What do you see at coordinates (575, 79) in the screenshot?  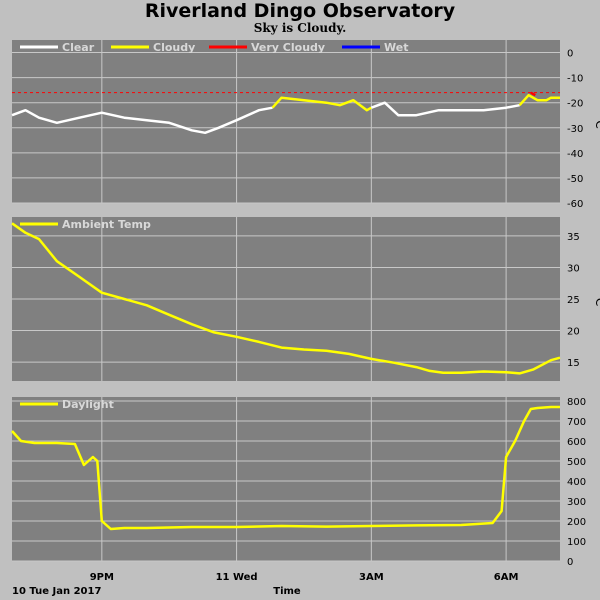 I see `sky-ytick-label: -10` at bounding box center [575, 79].